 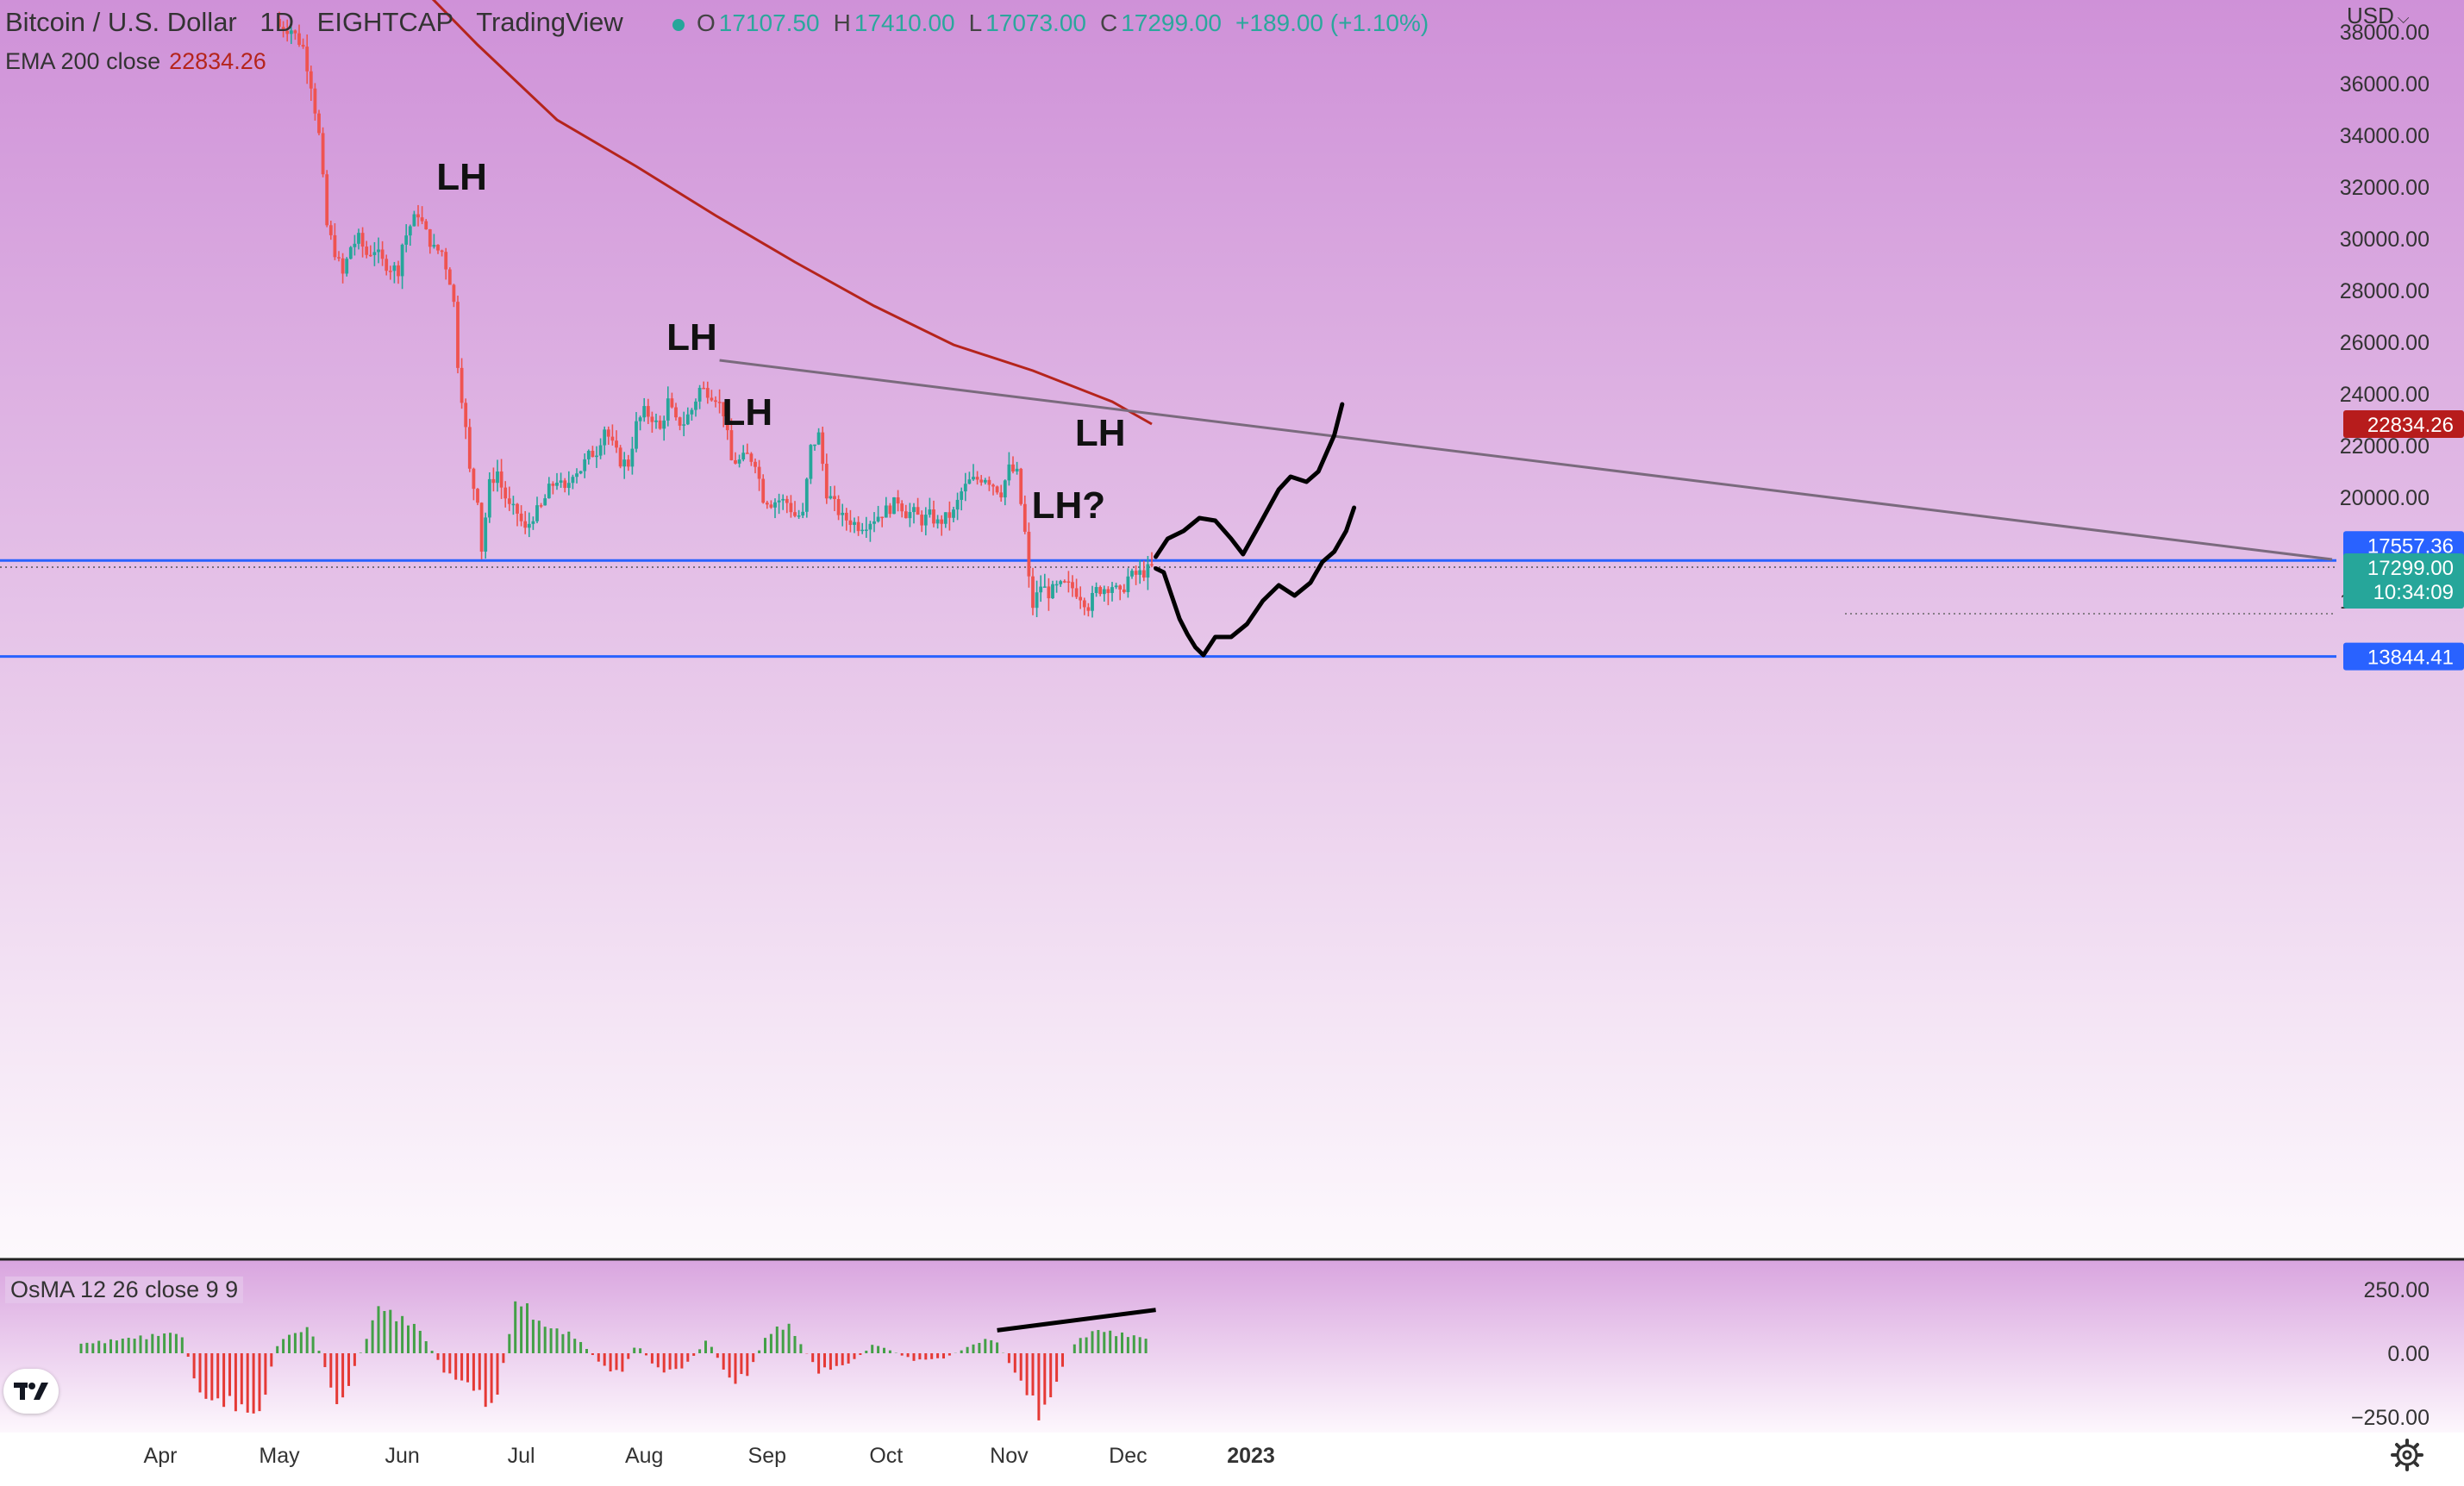 I want to click on close-value: 17299.00, so click(x=1172, y=22).